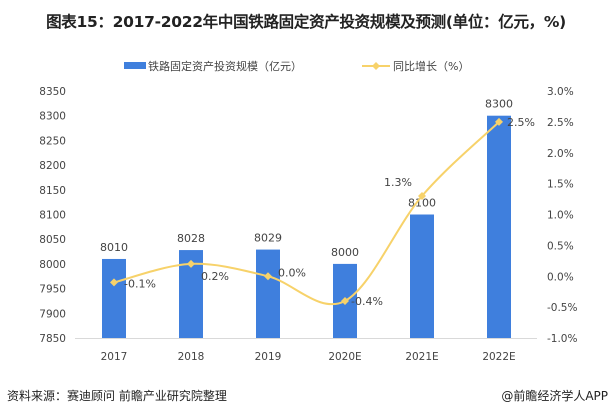 Image resolution: width=612 pixels, height=417 pixels. Describe the element at coordinates (268, 238) in the screenshot. I see `bar-value-label: 8029` at that location.